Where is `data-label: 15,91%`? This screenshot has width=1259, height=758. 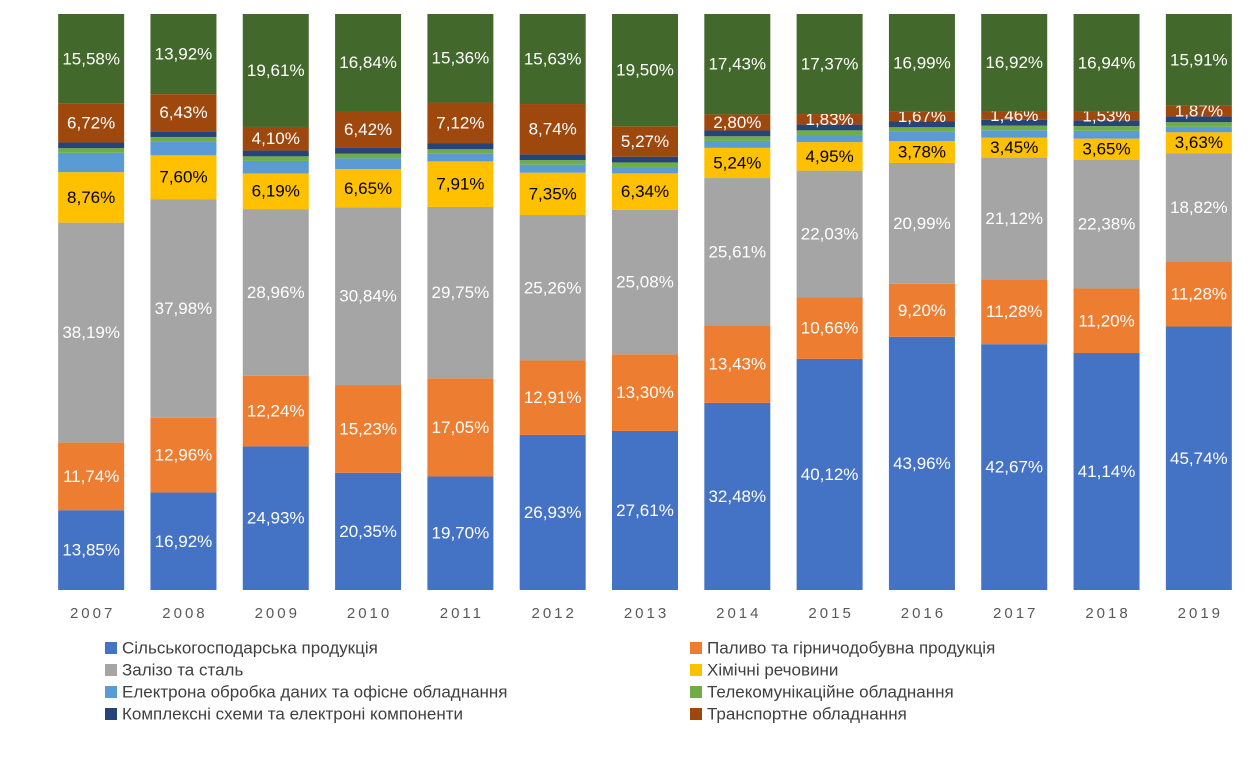
data-label: 15,91% is located at coordinates (1199, 59).